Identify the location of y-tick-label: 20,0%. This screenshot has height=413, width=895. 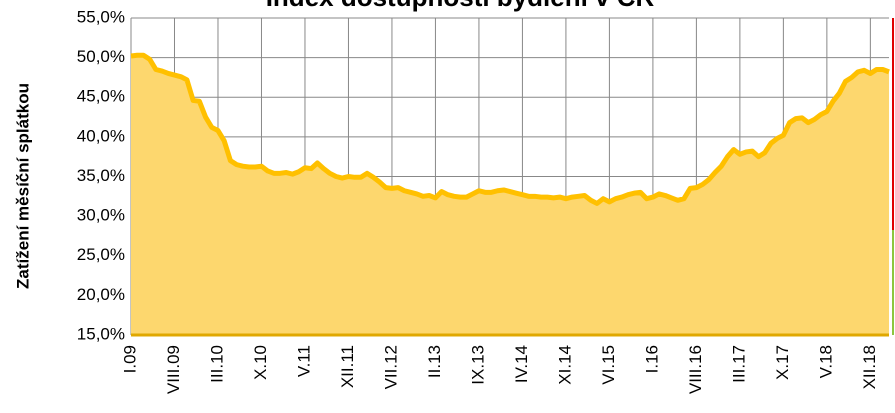
(101, 294).